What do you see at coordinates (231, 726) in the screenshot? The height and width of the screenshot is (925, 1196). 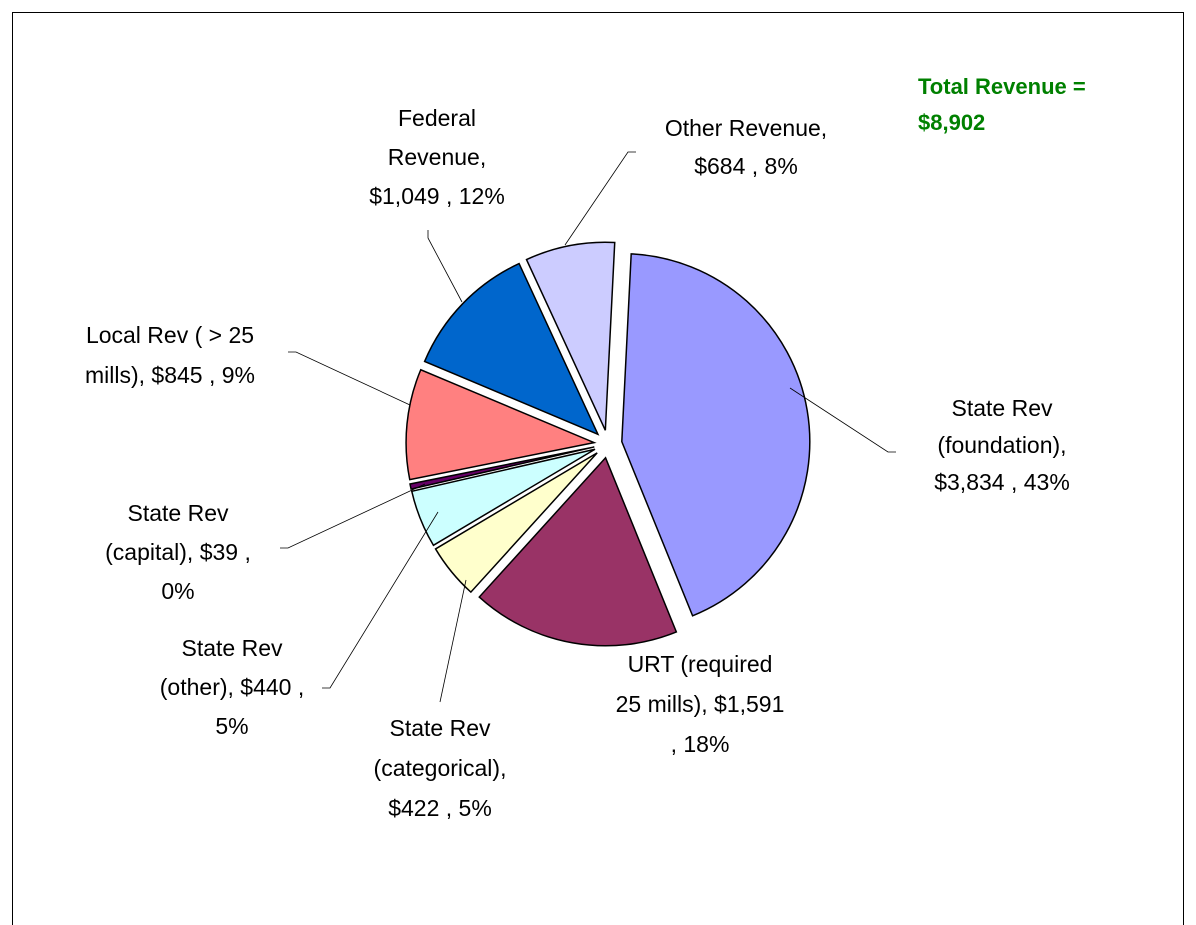 I see `data-label: 5%` at bounding box center [231, 726].